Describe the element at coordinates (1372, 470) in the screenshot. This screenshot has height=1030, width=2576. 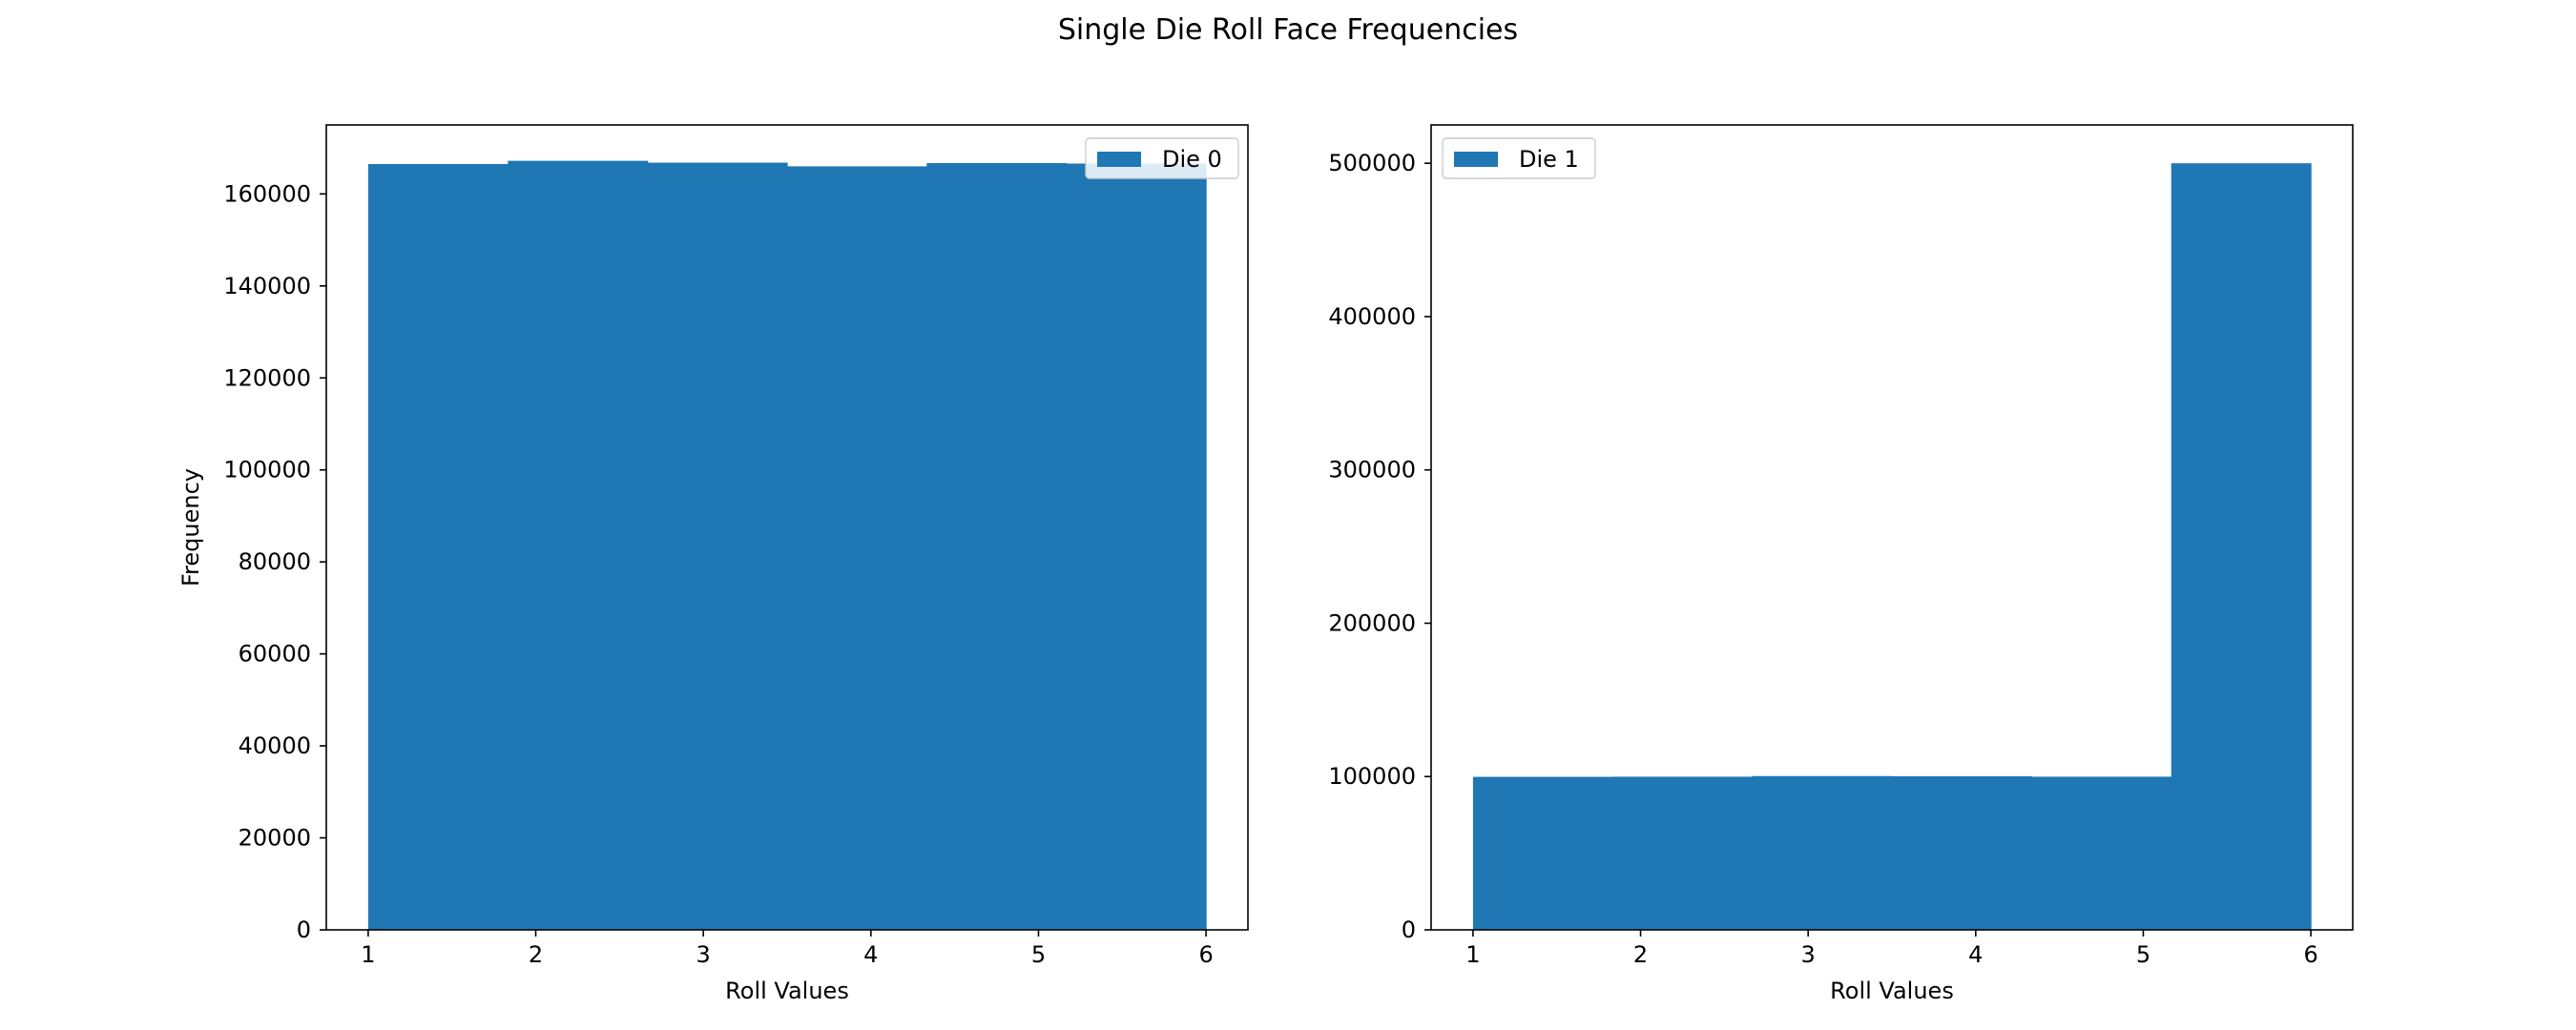
I see `y-tick-label: 300000` at that location.